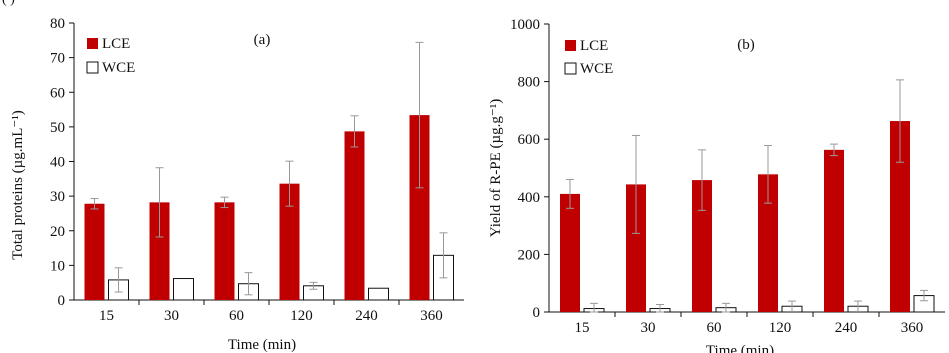 Image resolution: width=949 pixels, height=353 pixels. I want to click on chart-a-legend-label-wce: WCE, so click(118, 68).